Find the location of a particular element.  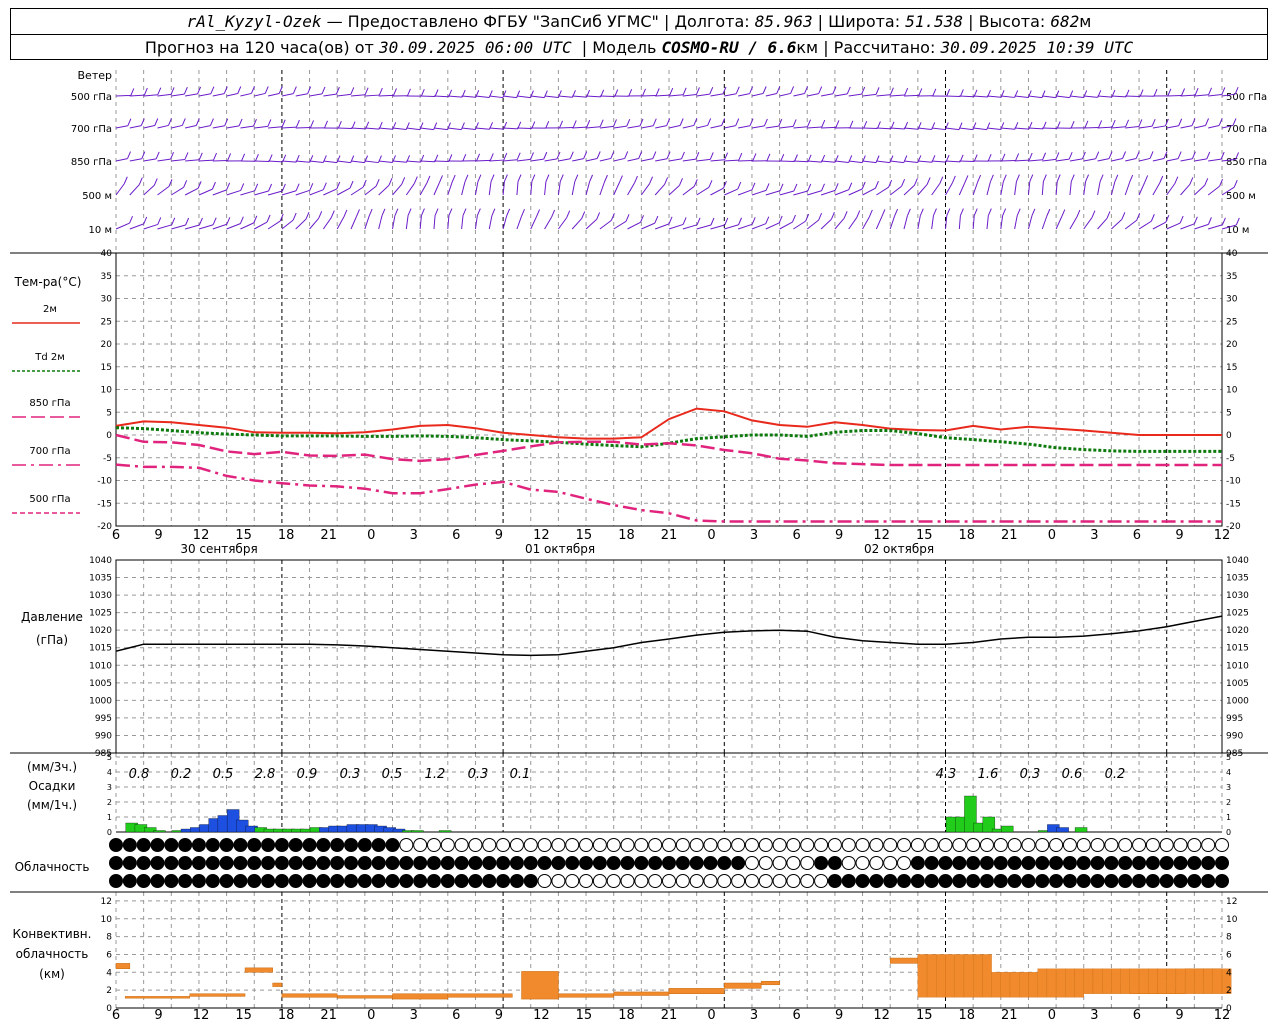

temp-ytick: 30 is located at coordinates (107, 300).